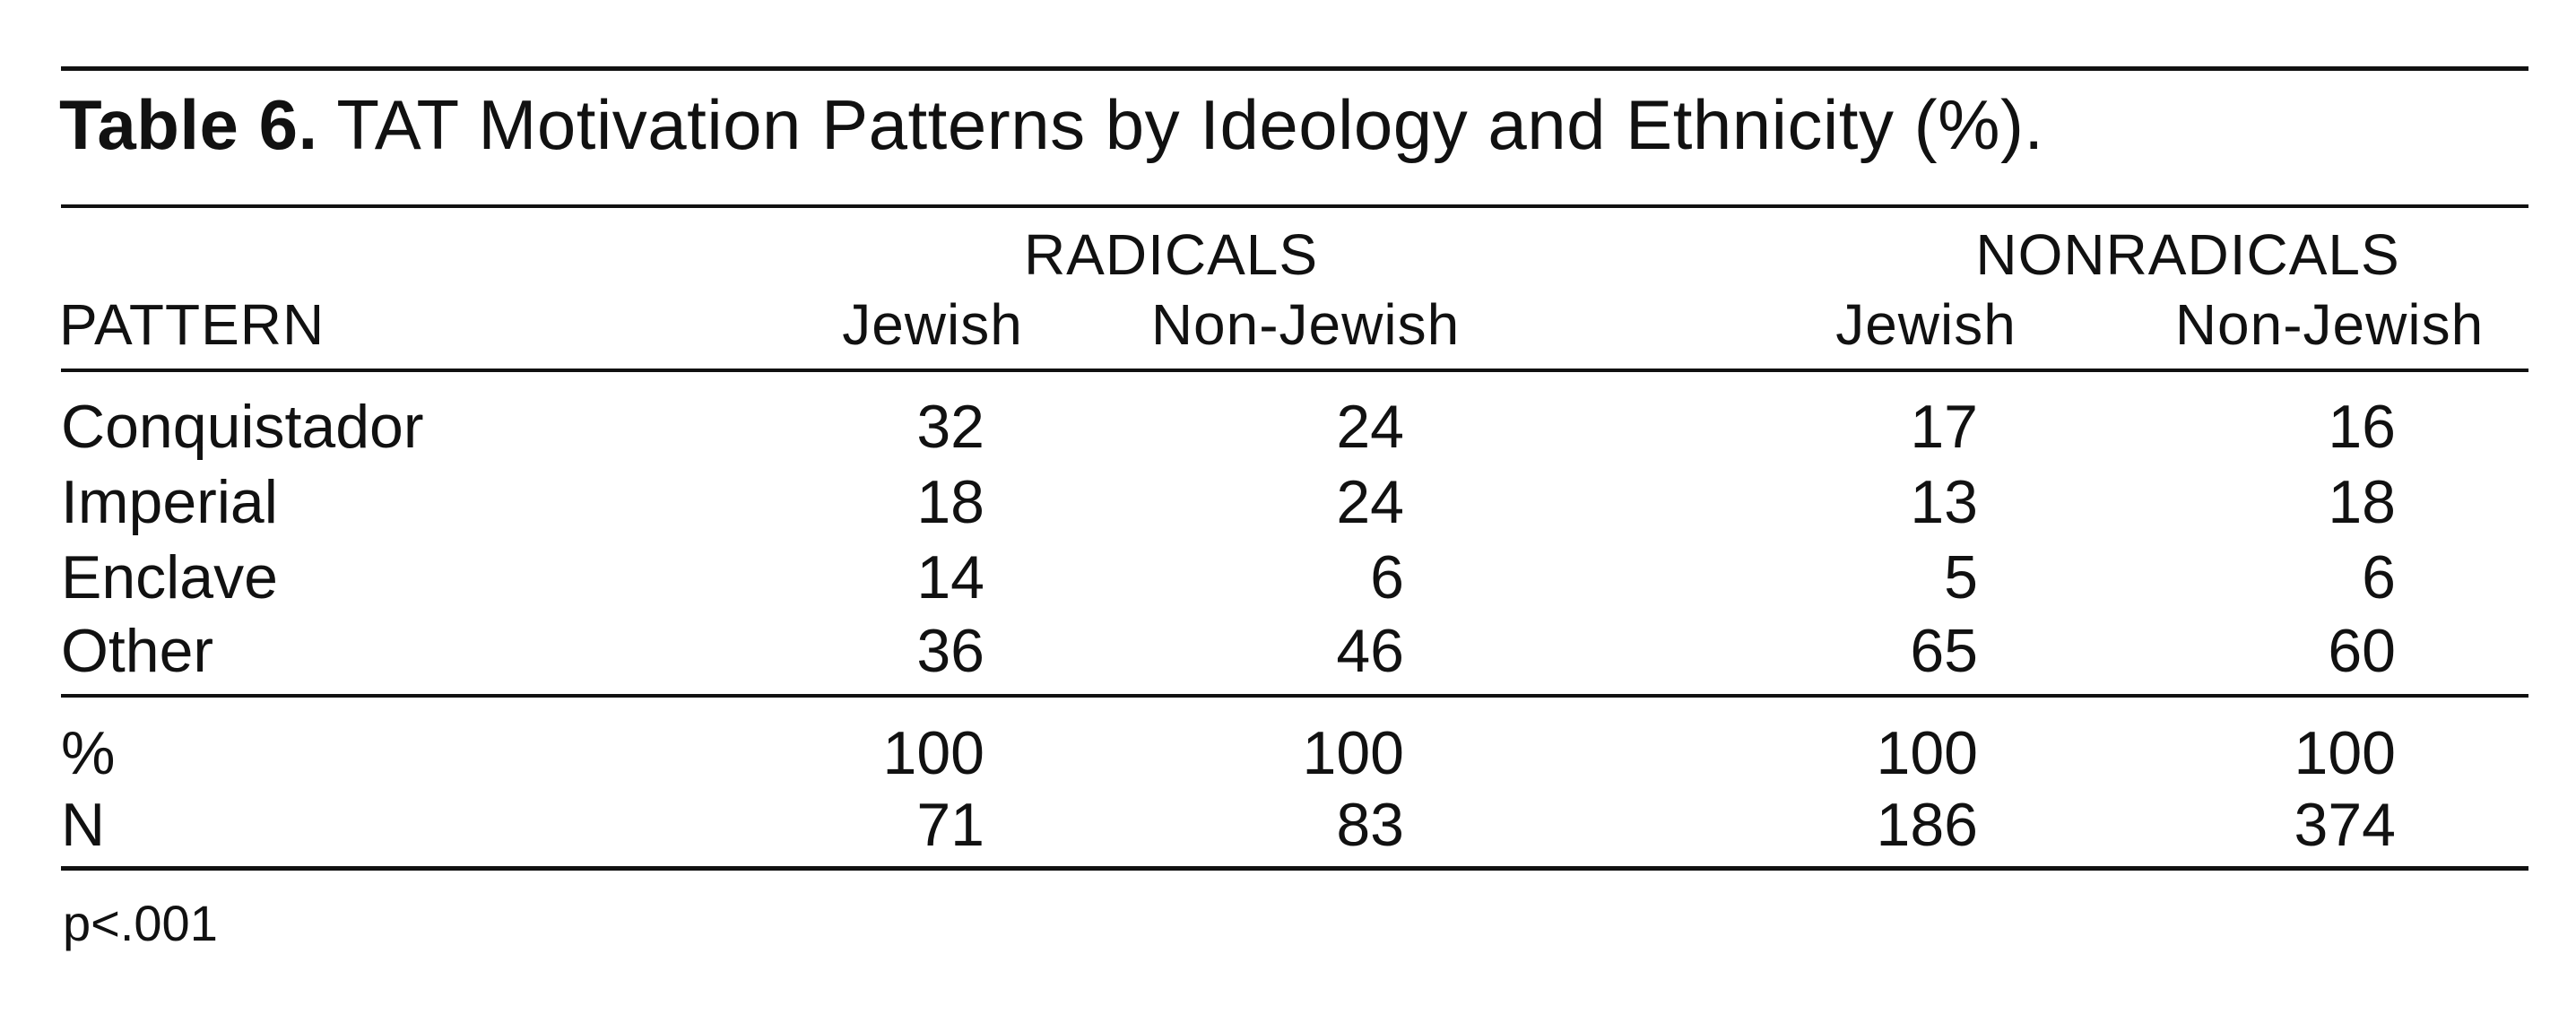  Describe the element at coordinates (192, 324) in the screenshot. I see `stub-header: PATTERN` at that location.